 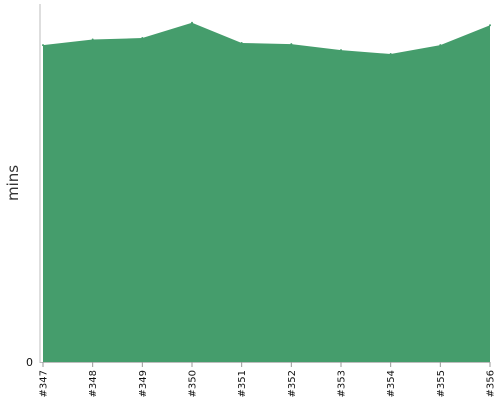 What do you see at coordinates (242, 383) in the screenshot?
I see `x-tick-label: #351` at bounding box center [242, 383].